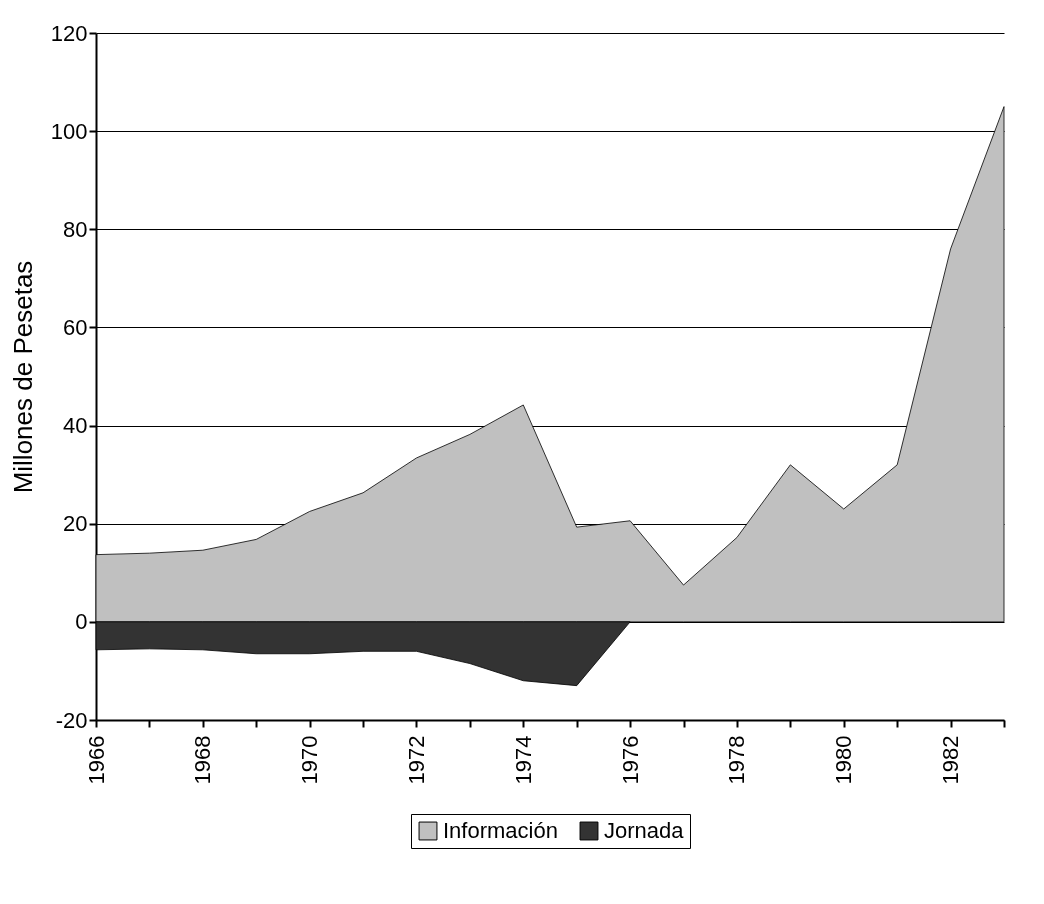 The image size is (1044, 904). What do you see at coordinates (75, 426) in the screenshot?
I see `y-tick-label: 40` at bounding box center [75, 426].